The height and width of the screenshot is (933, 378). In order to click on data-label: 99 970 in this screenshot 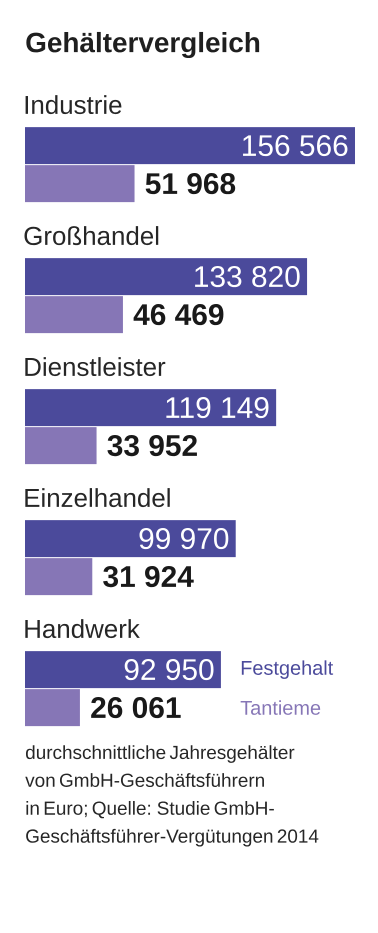, I will do `click(184, 539)`.